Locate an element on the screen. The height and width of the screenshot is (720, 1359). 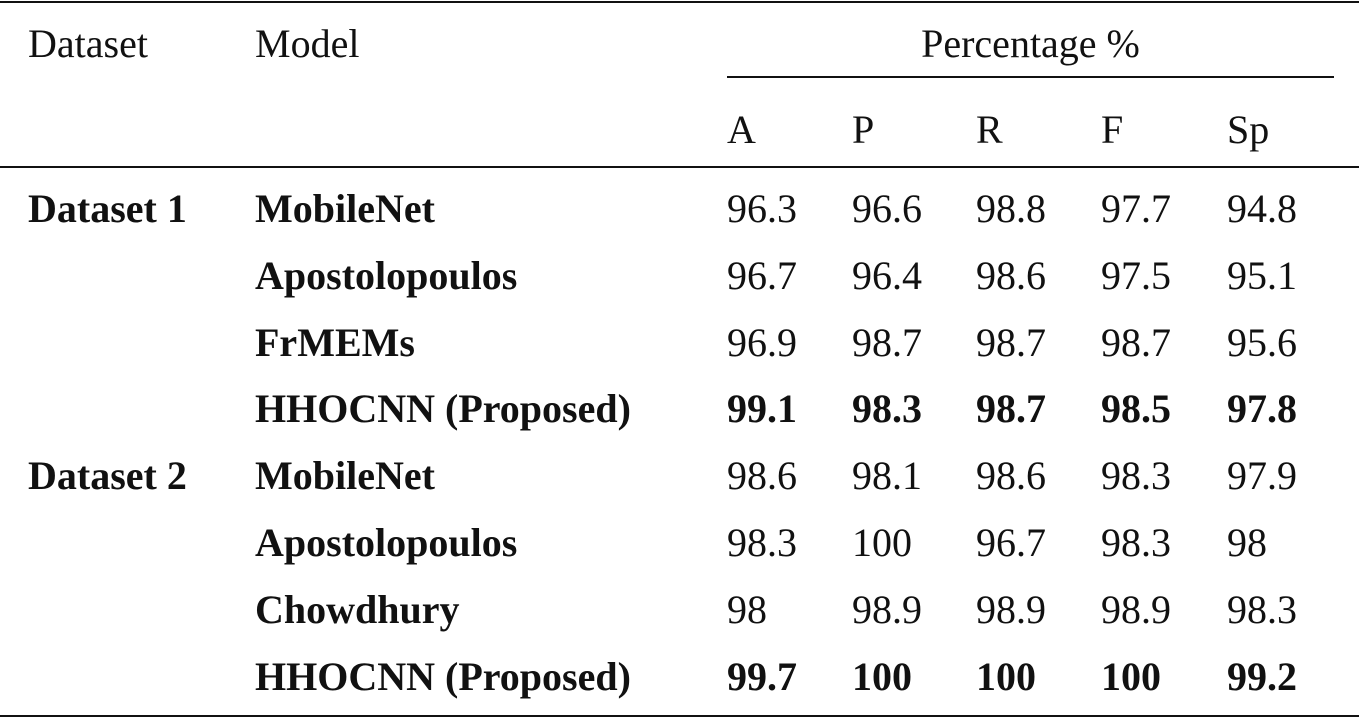
metric-value: 99.1 is located at coordinates (762, 409).